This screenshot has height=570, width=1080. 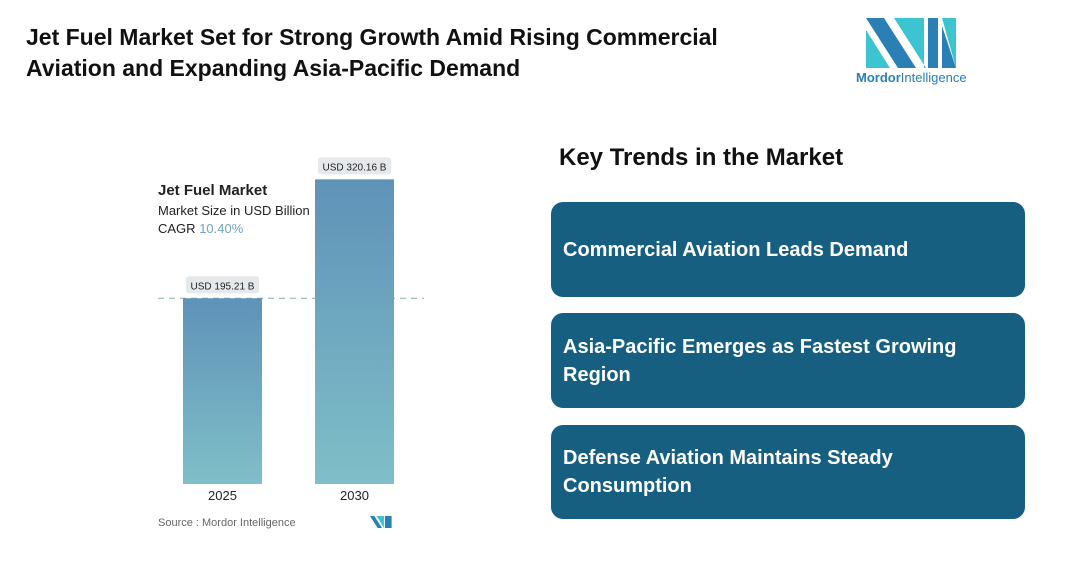 I want to click on x-tick-label: 2025, so click(x=222, y=495).